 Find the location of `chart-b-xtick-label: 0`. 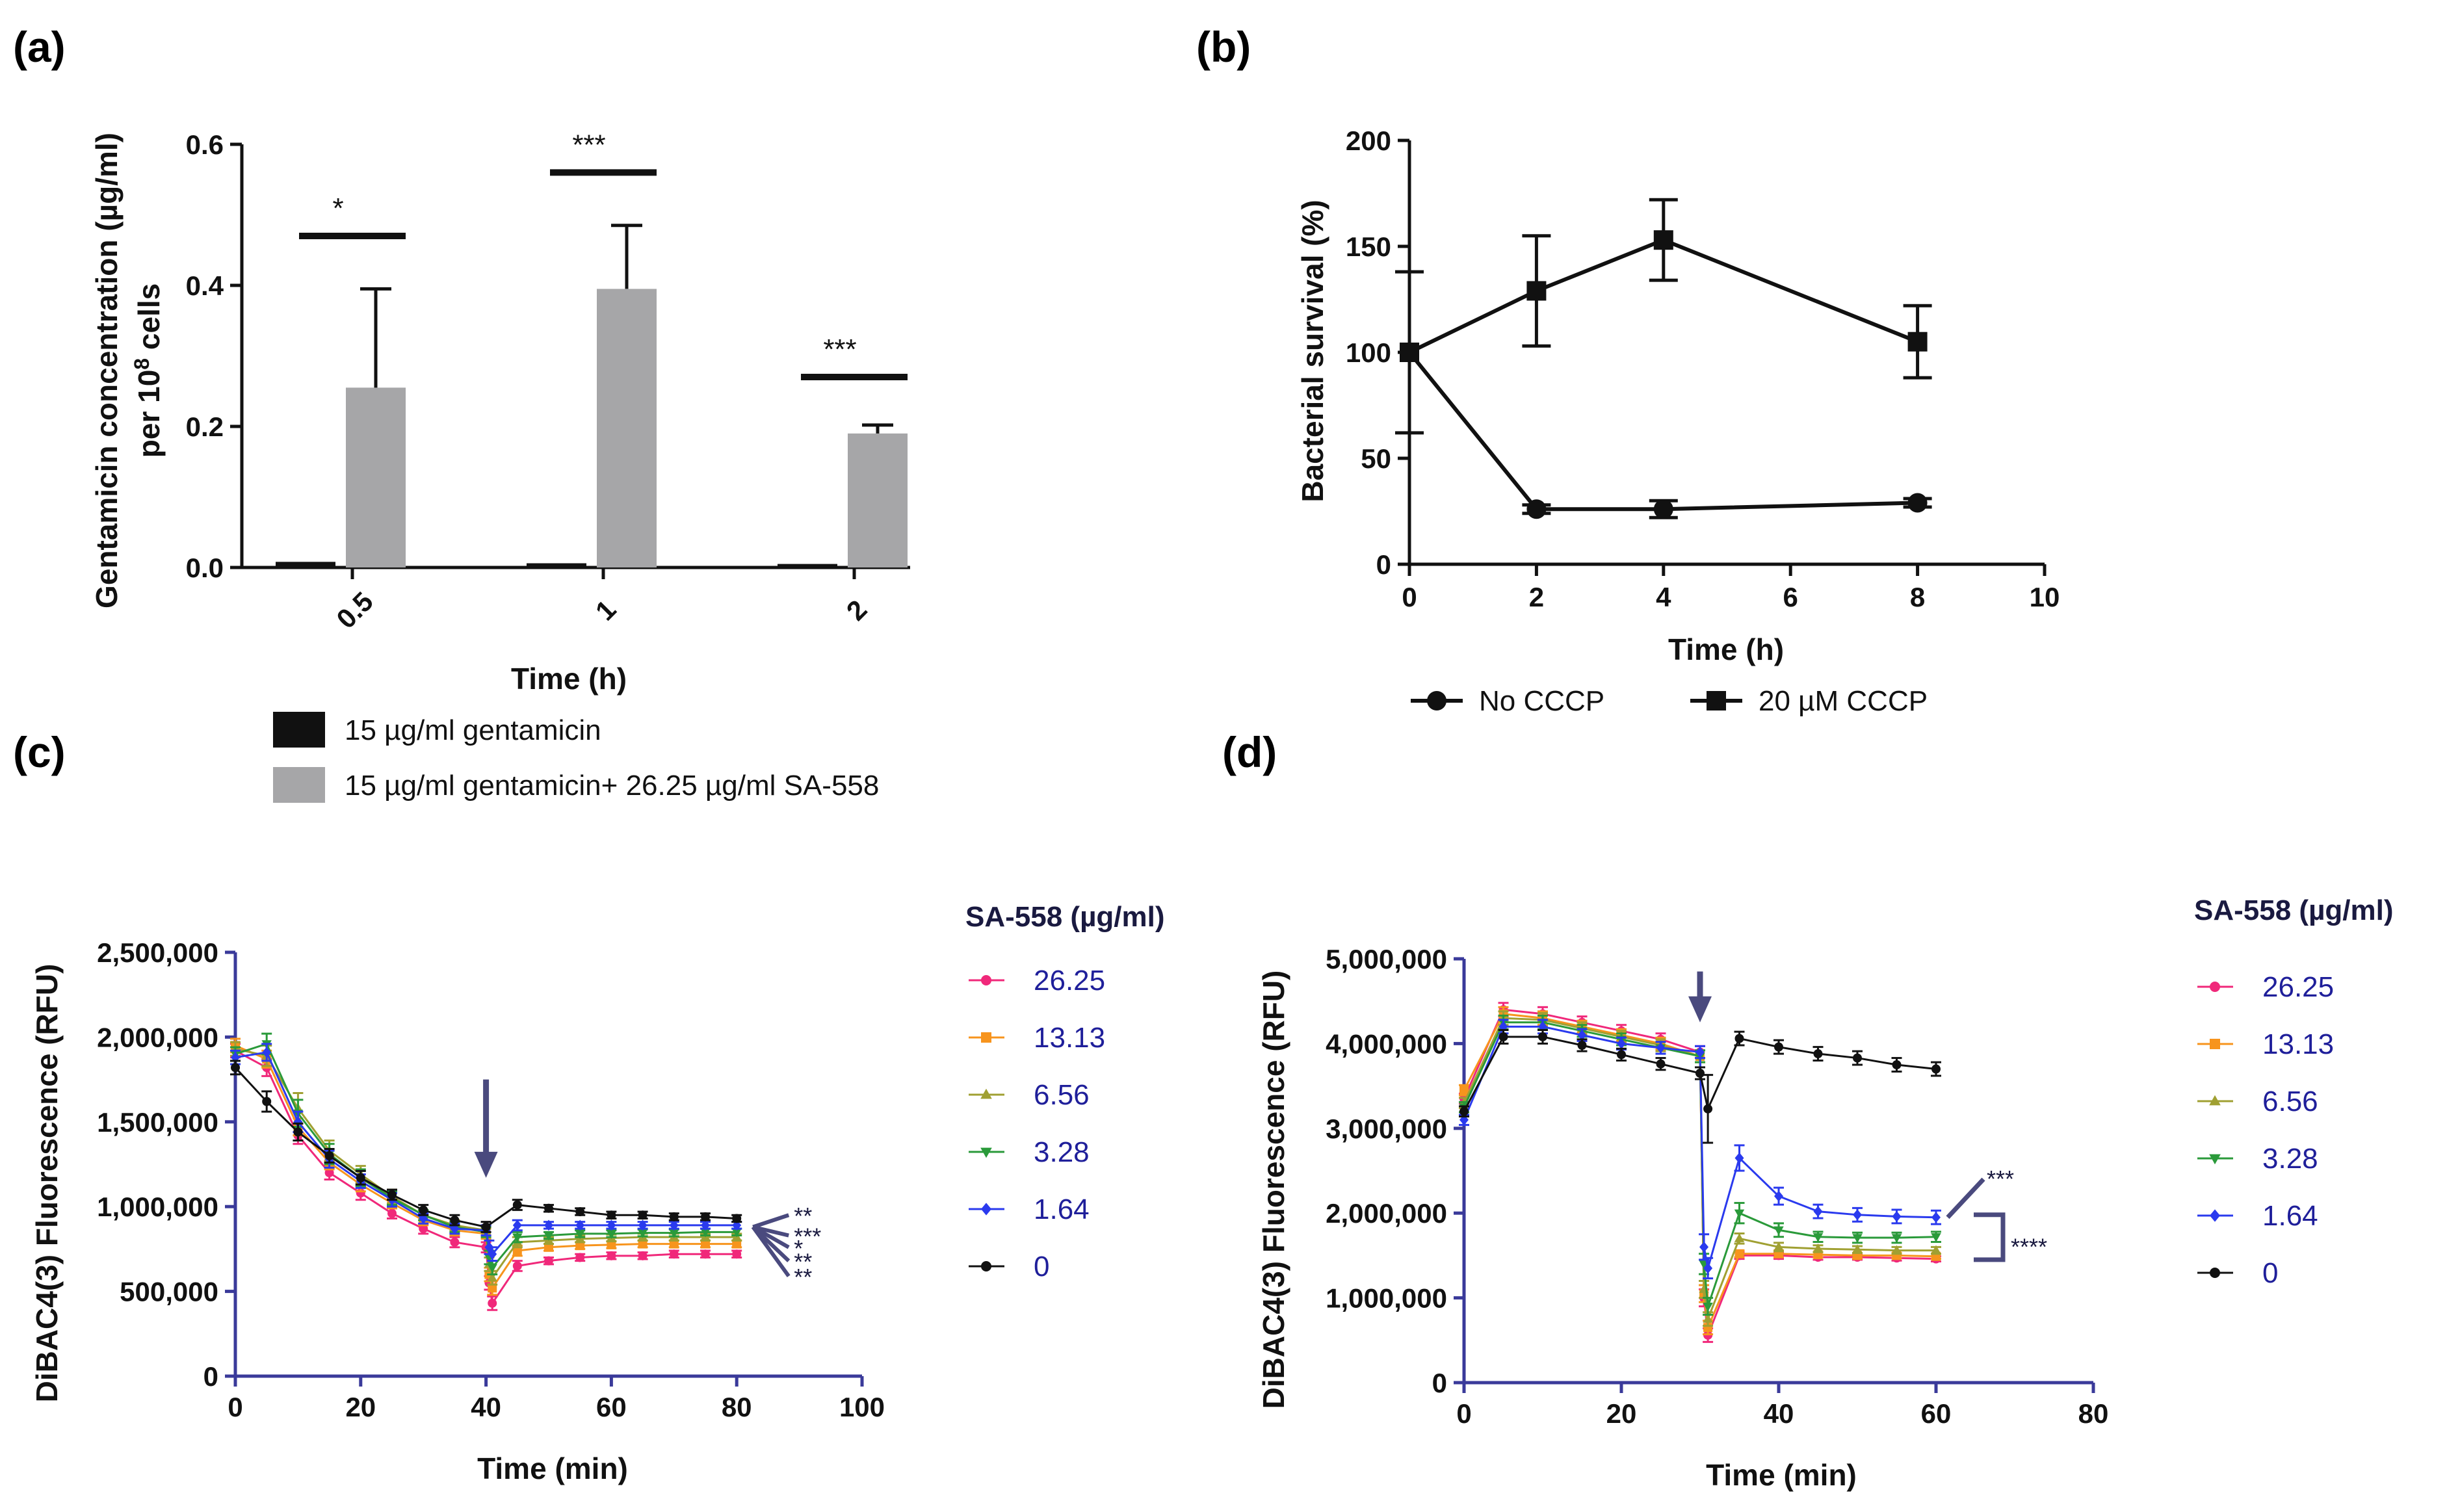

chart-b-xtick-label: 0 is located at coordinates (1410, 597).